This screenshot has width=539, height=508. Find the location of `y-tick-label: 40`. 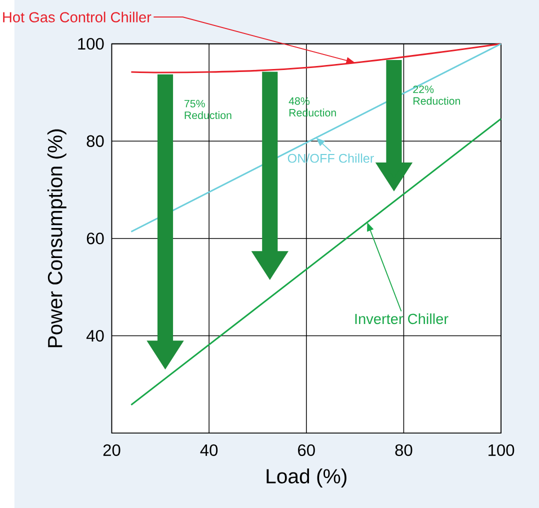

y-tick-label: 40 is located at coordinates (95, 336).